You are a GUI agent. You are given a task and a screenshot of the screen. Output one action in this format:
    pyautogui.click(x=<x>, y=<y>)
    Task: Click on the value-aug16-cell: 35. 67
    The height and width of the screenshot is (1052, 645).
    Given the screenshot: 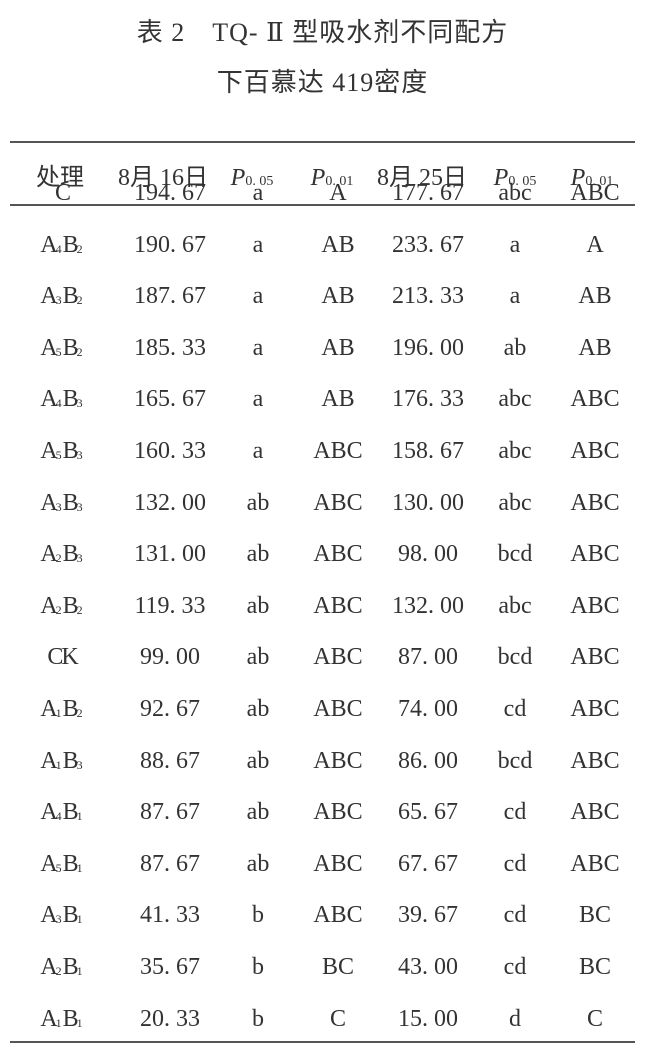 What is the action you would take?
    pyautogui.click(x=170, y=967)
    